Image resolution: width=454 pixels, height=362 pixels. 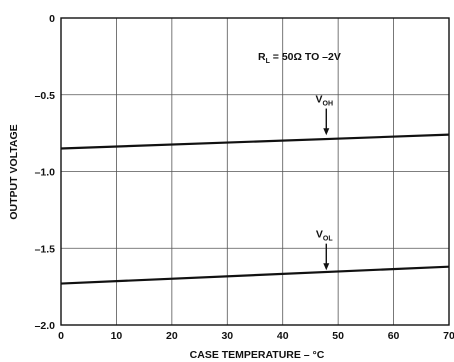 What do you see at coordinates (172, 336) in the screenshot?
I see `x-tick-label: 20` at bounding box center [172, 336].